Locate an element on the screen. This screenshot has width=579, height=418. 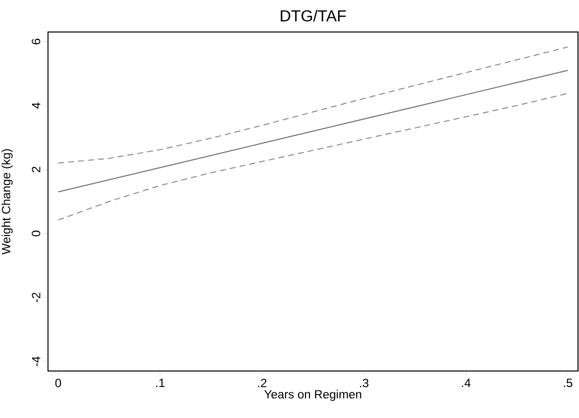
y-tick-label: 0 is located at coordinates (36, 233).